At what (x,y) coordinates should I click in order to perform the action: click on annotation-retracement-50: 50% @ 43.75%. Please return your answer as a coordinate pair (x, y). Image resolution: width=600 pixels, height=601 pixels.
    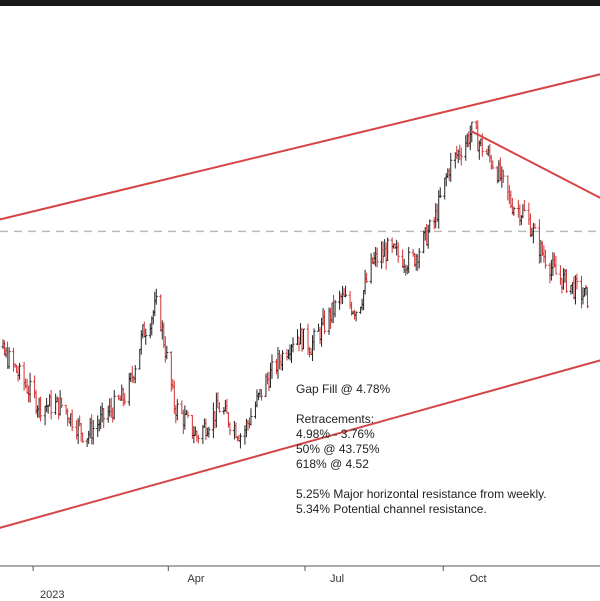
    Looking at the image, I should click on (338, 449).